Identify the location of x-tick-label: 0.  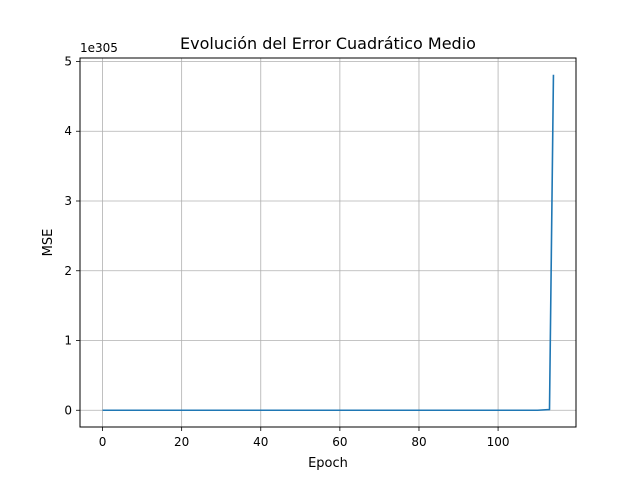
(103, 442).